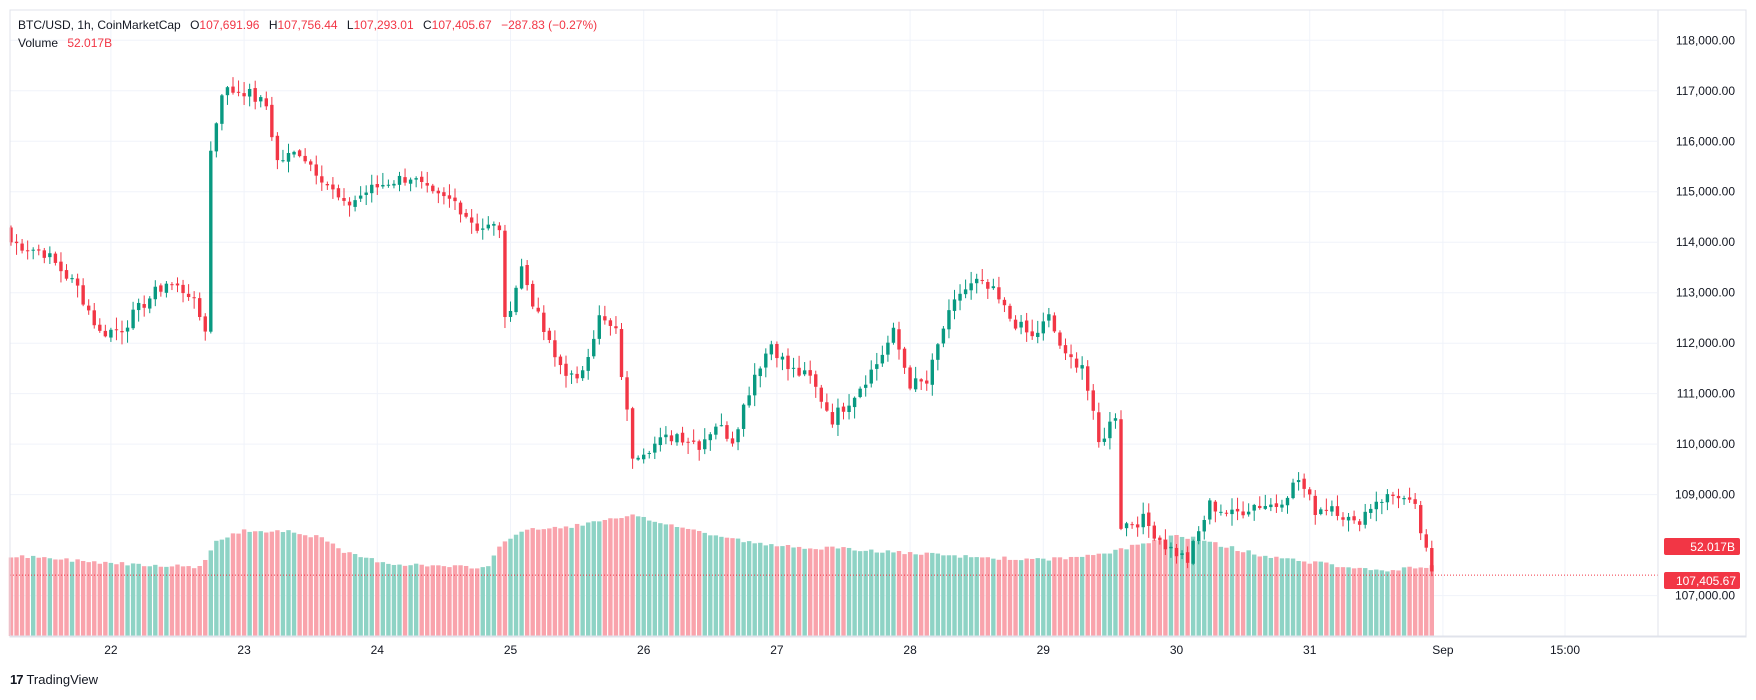  Describe the element at coordinates (1044, 650) in the screenshot. I see `x-tick-label: 29` at that location.